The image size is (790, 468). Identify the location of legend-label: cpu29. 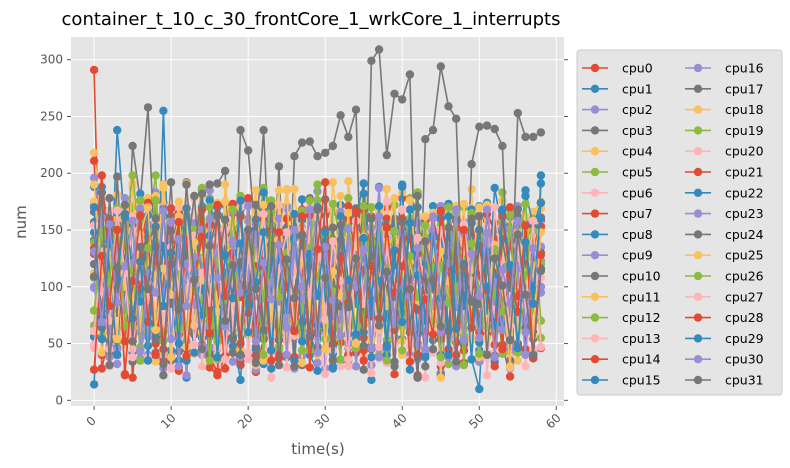
(744, 338).